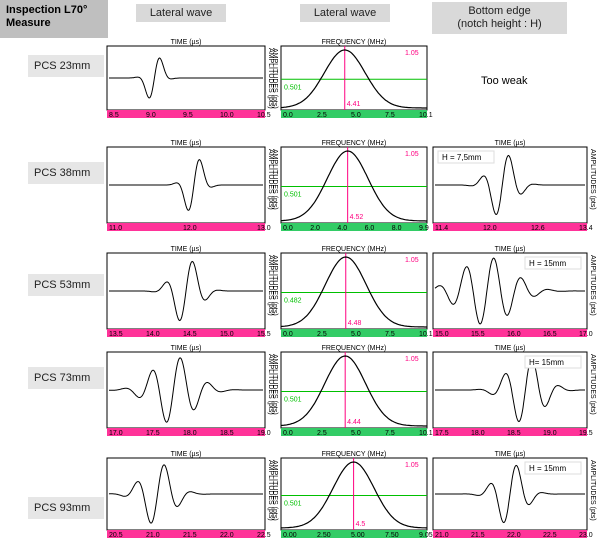 Image resolution: width=600 pixels, height=547 pixels. What do you see at coordinates (227, 334) in the screenshot?
I see `chart-6-tick-label: 15.0` at bounding box center [227, 334].